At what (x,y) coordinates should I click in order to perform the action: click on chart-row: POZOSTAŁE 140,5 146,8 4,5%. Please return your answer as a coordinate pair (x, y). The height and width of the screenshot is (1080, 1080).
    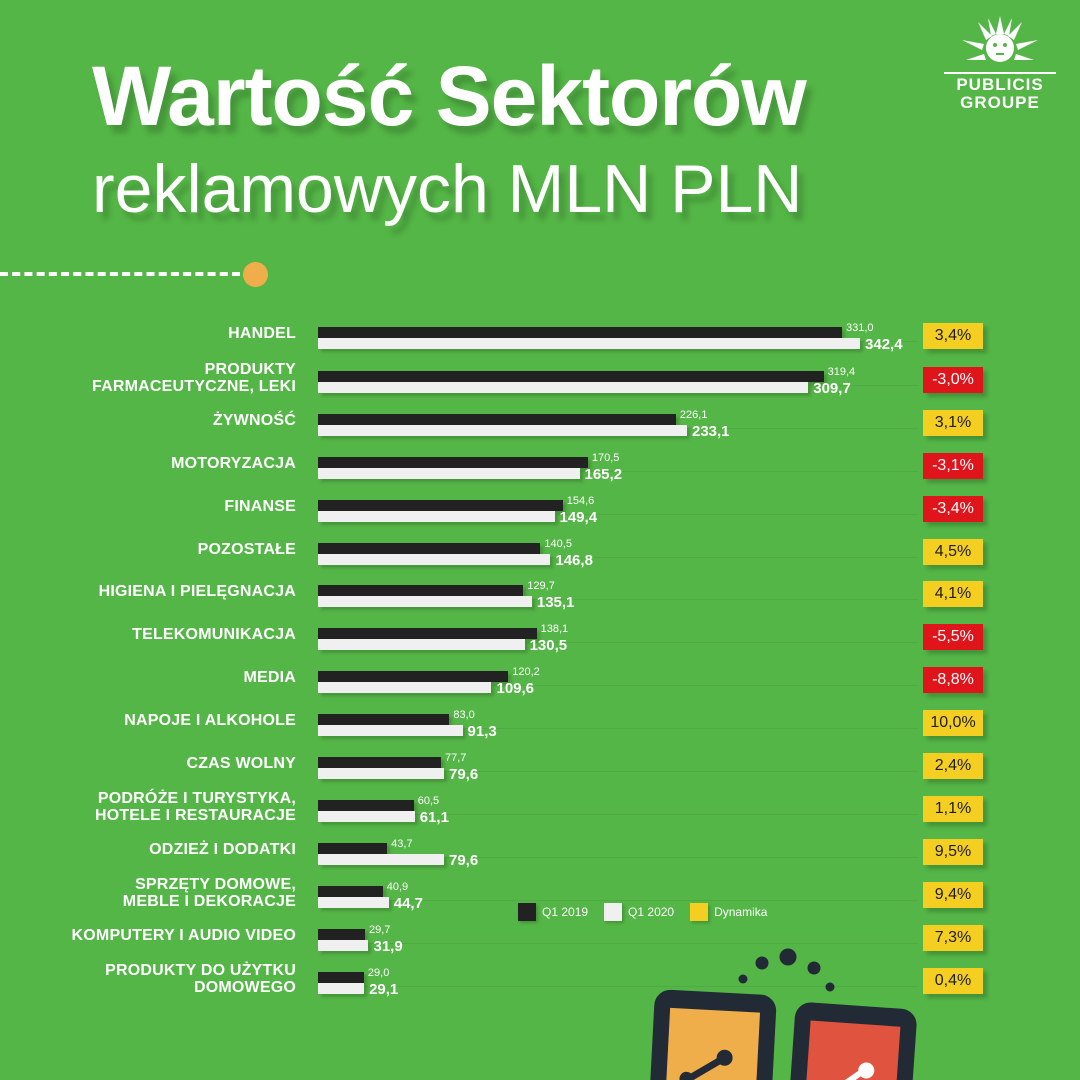
    Looking at the image, I should click on (540, 556).